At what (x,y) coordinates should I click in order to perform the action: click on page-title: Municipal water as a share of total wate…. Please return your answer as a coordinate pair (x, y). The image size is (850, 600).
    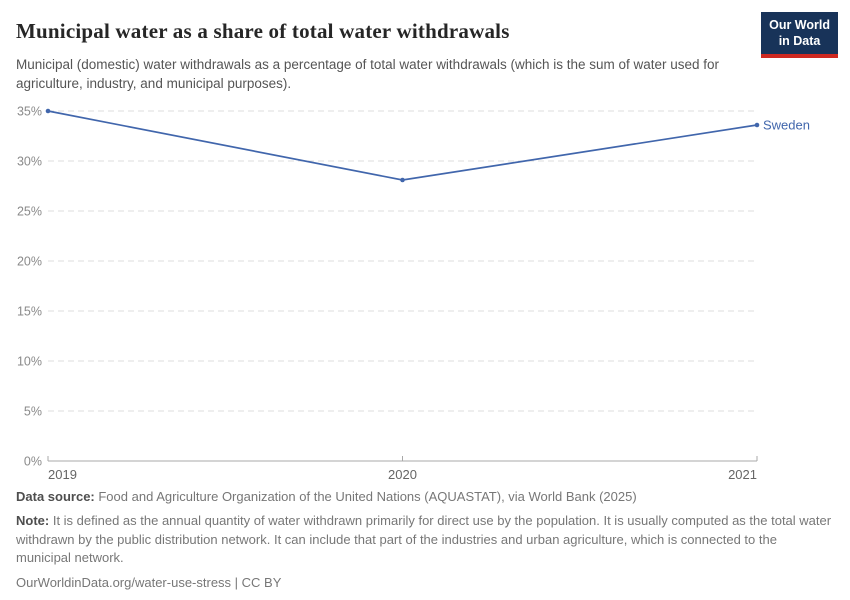
    Looking at the image, I should click on (263, 31).